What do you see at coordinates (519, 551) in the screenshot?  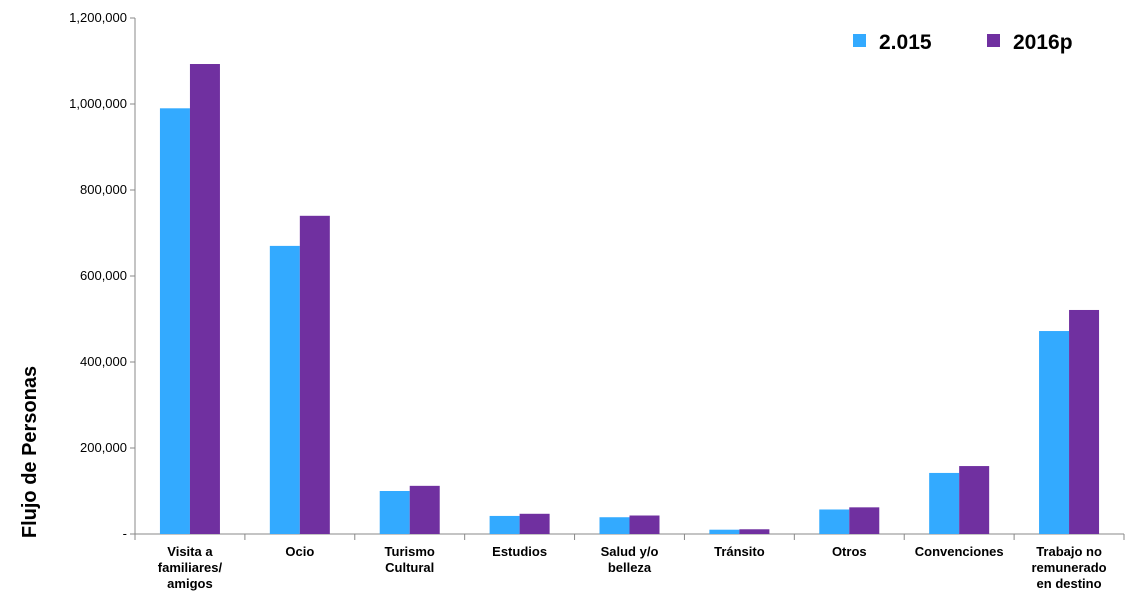 I see `x-tick-label: Estudios` at bounding box center [519, 551].